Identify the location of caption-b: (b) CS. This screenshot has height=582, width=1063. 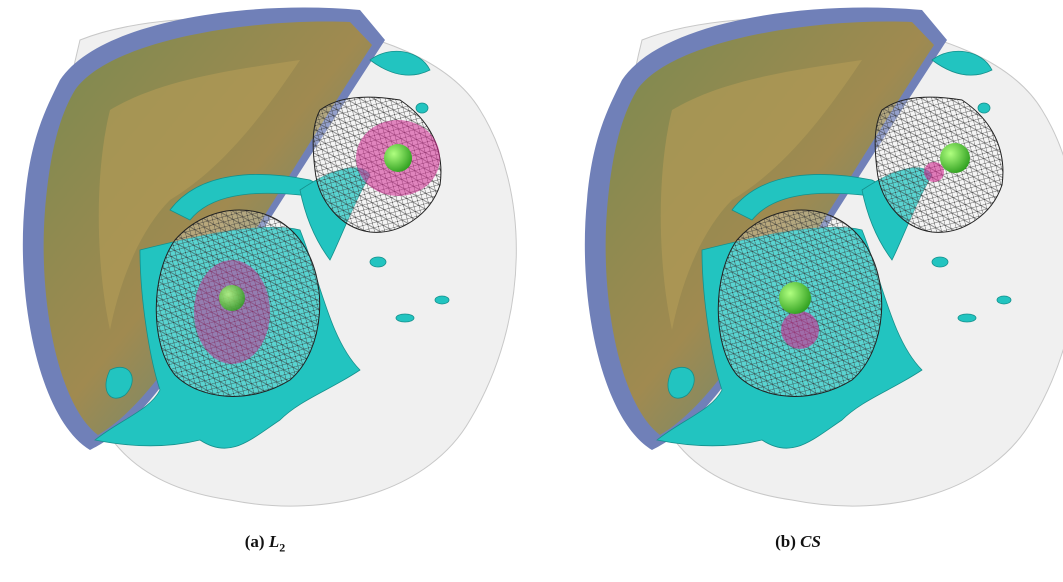
(798, 542).